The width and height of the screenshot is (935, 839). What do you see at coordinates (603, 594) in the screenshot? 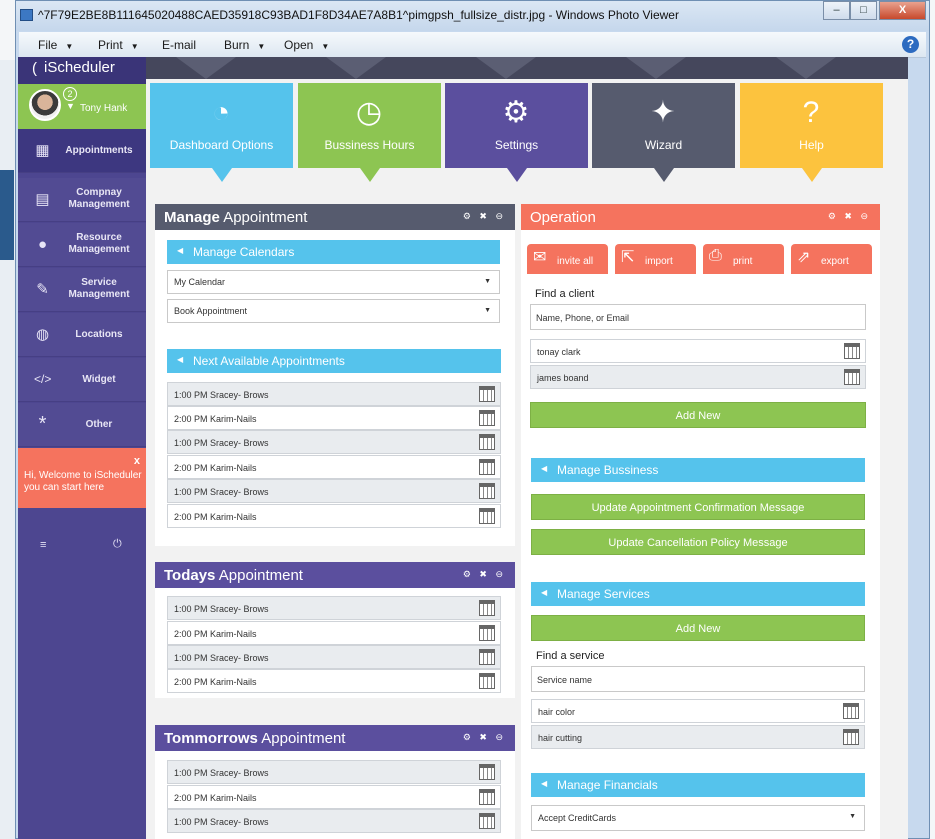
I see `bar-label: Manage Services` at bounding box center [603, 594].